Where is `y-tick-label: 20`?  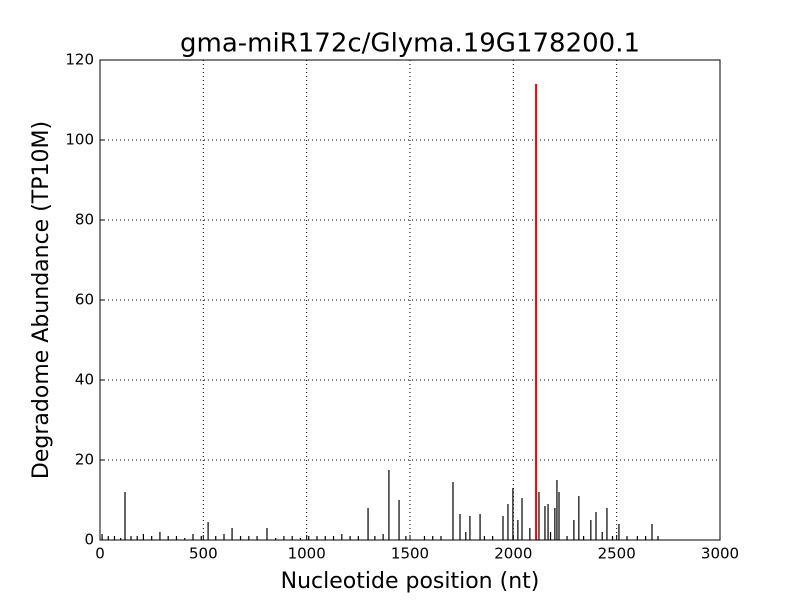 y-tick-label: 20 is located at coordinates (84, 460).